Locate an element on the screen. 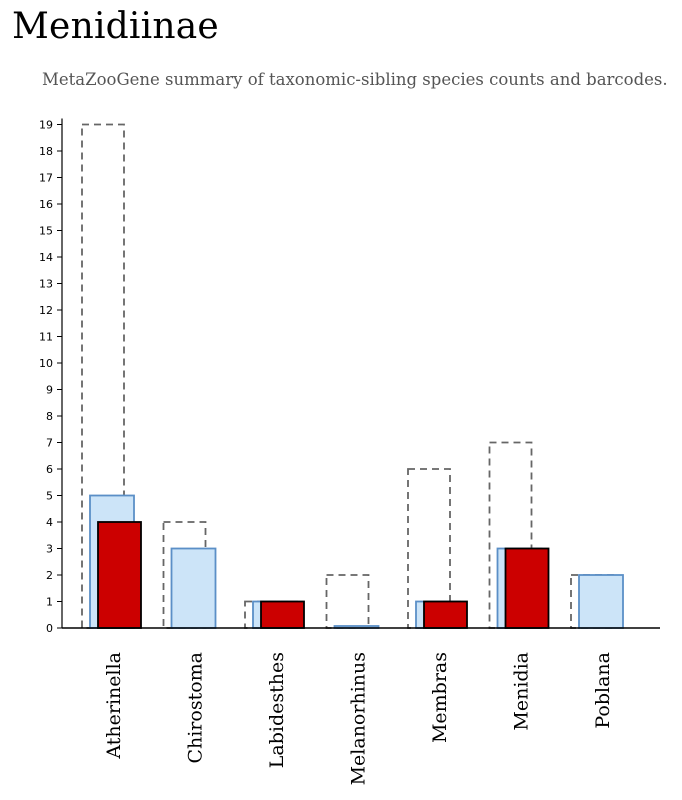  y-tick-label: 10 is located at coordinates (46, 363).